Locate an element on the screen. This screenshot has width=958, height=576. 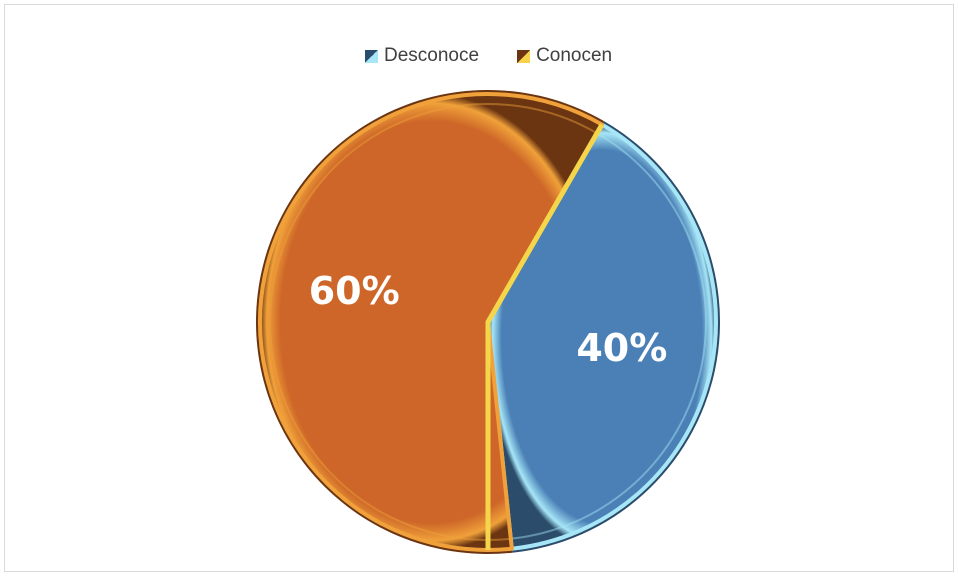
legend-item-conocen: Conocen is located at coordinates (564, 56).